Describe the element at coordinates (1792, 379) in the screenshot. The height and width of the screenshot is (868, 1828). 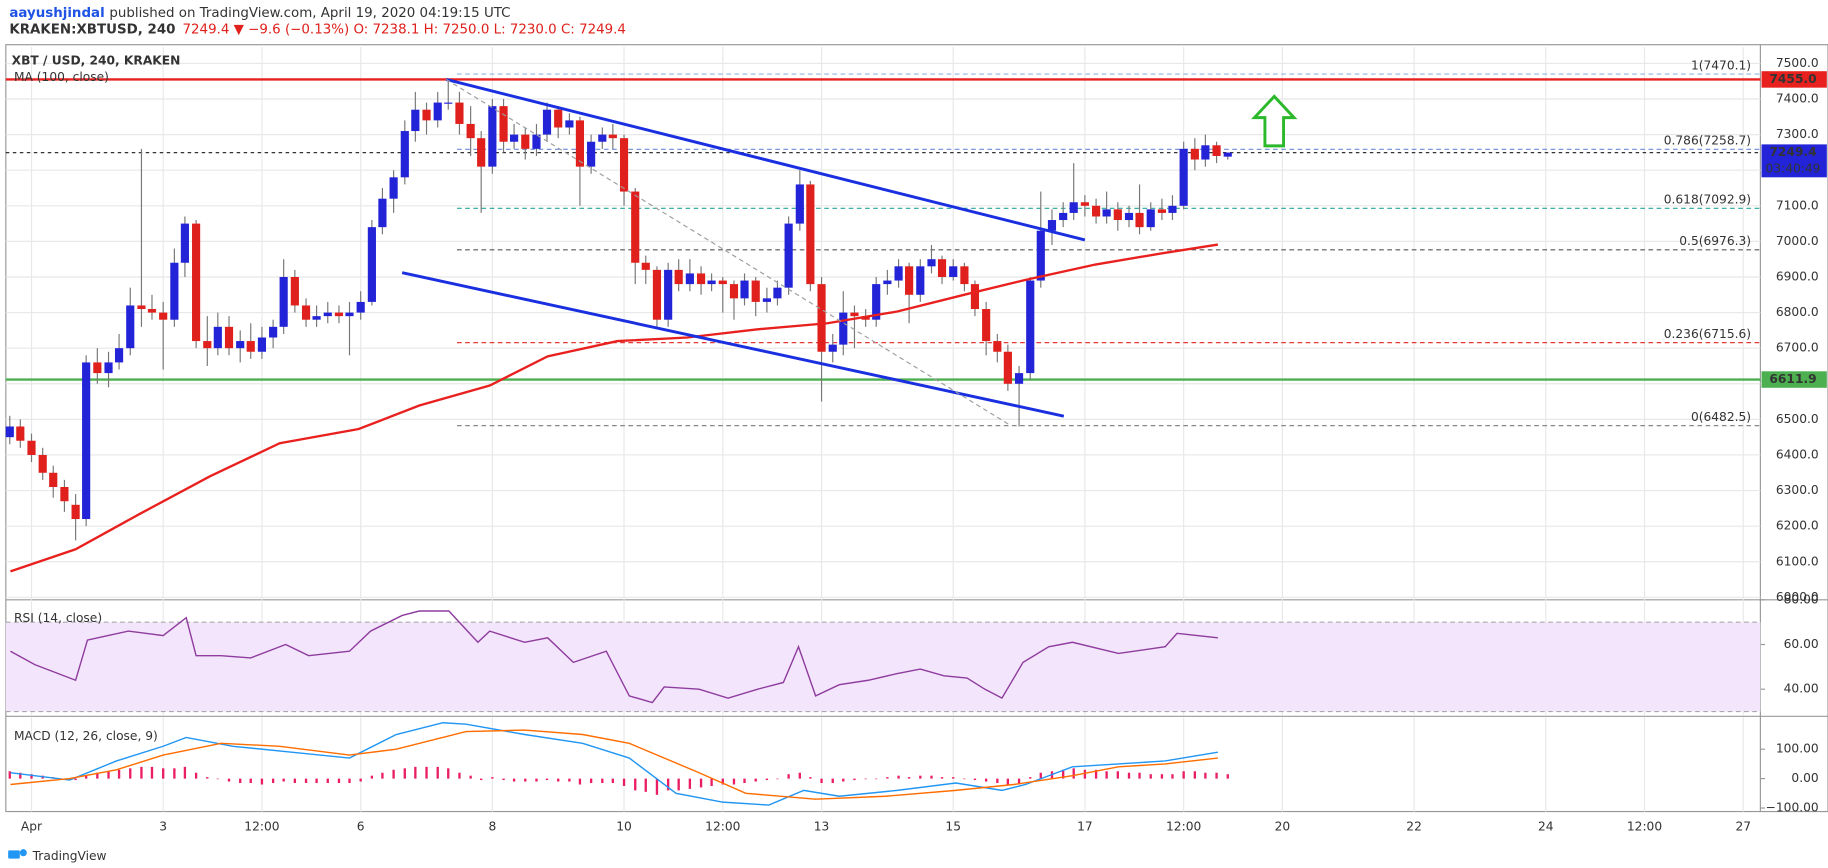
I see `price-tag-label: 6611.9` at that location.